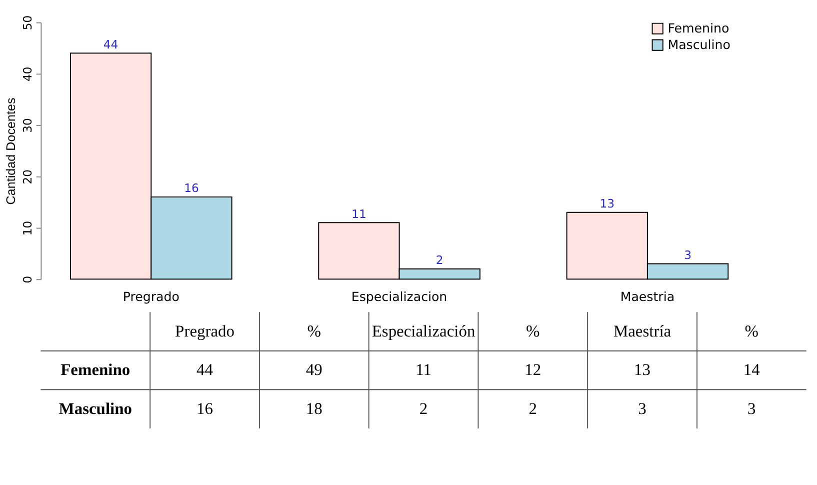 The image size is (817, 485). I want to click on text: 16, so click(191, 188).